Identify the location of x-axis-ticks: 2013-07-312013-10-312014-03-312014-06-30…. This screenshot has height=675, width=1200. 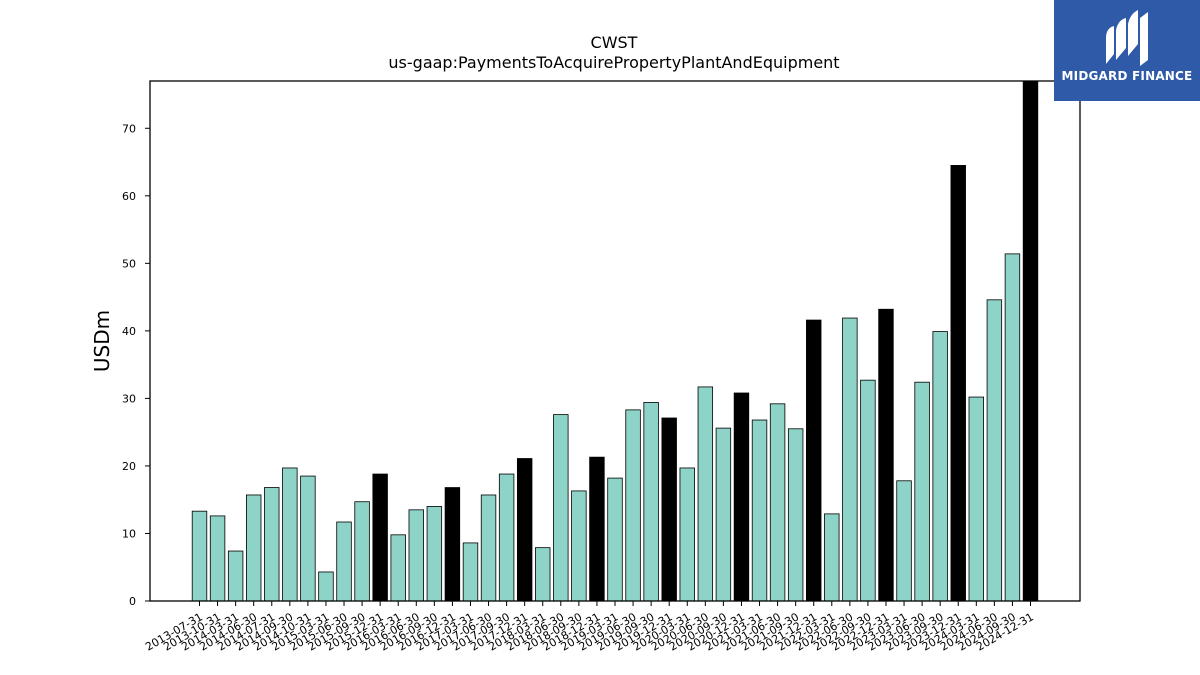
(589, 627).